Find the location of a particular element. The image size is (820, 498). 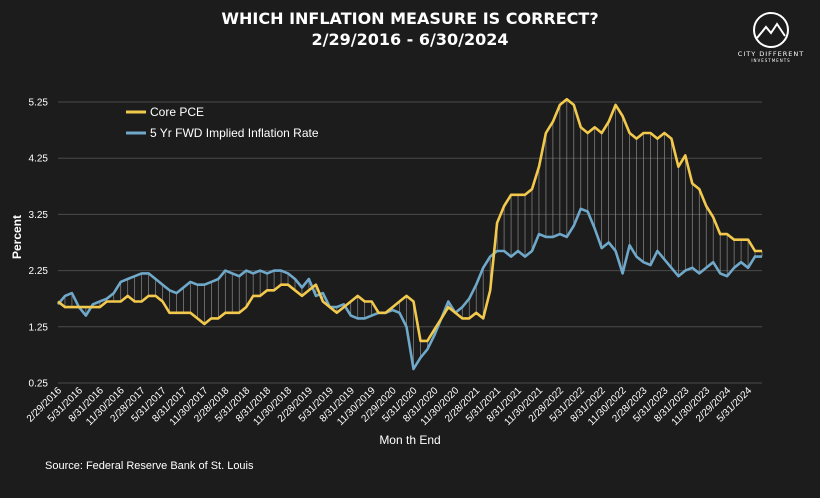

logo-circle-icon is located at coordinates (771, 30).